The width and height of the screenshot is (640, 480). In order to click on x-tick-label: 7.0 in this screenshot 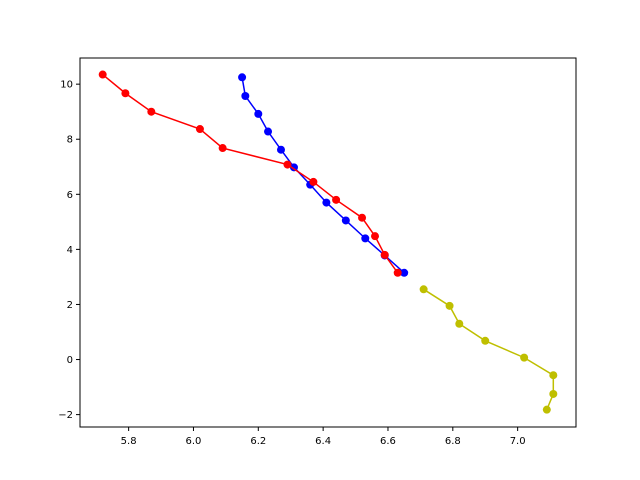, I will do `click(518, 441)`.